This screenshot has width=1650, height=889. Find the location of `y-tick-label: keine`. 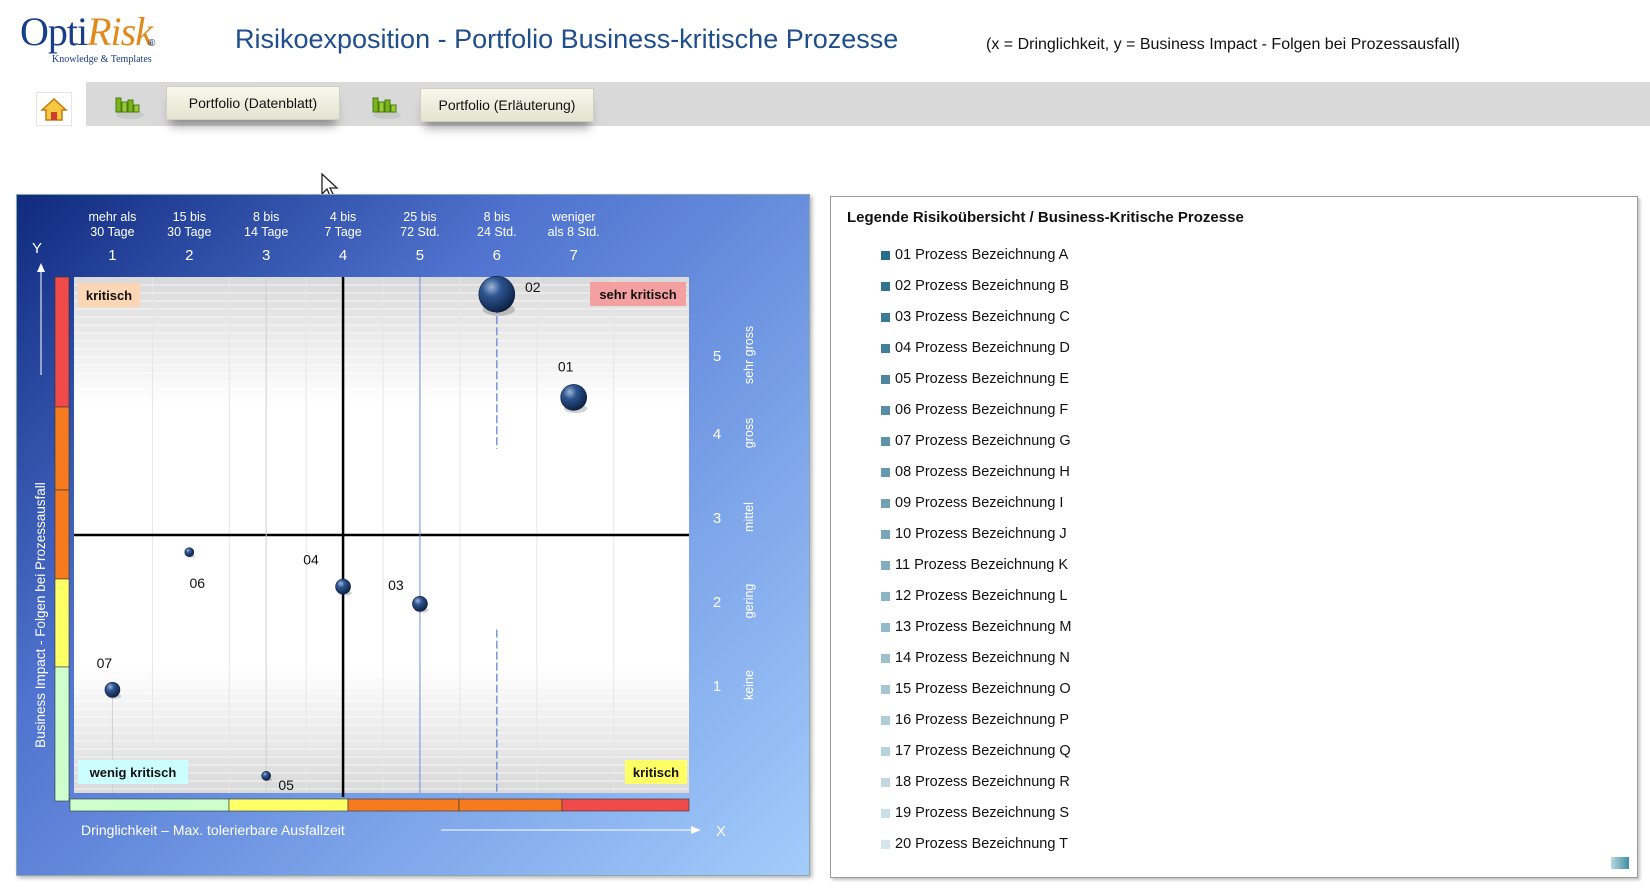

y-tick-label: keine is located at coordinates (749, 685).